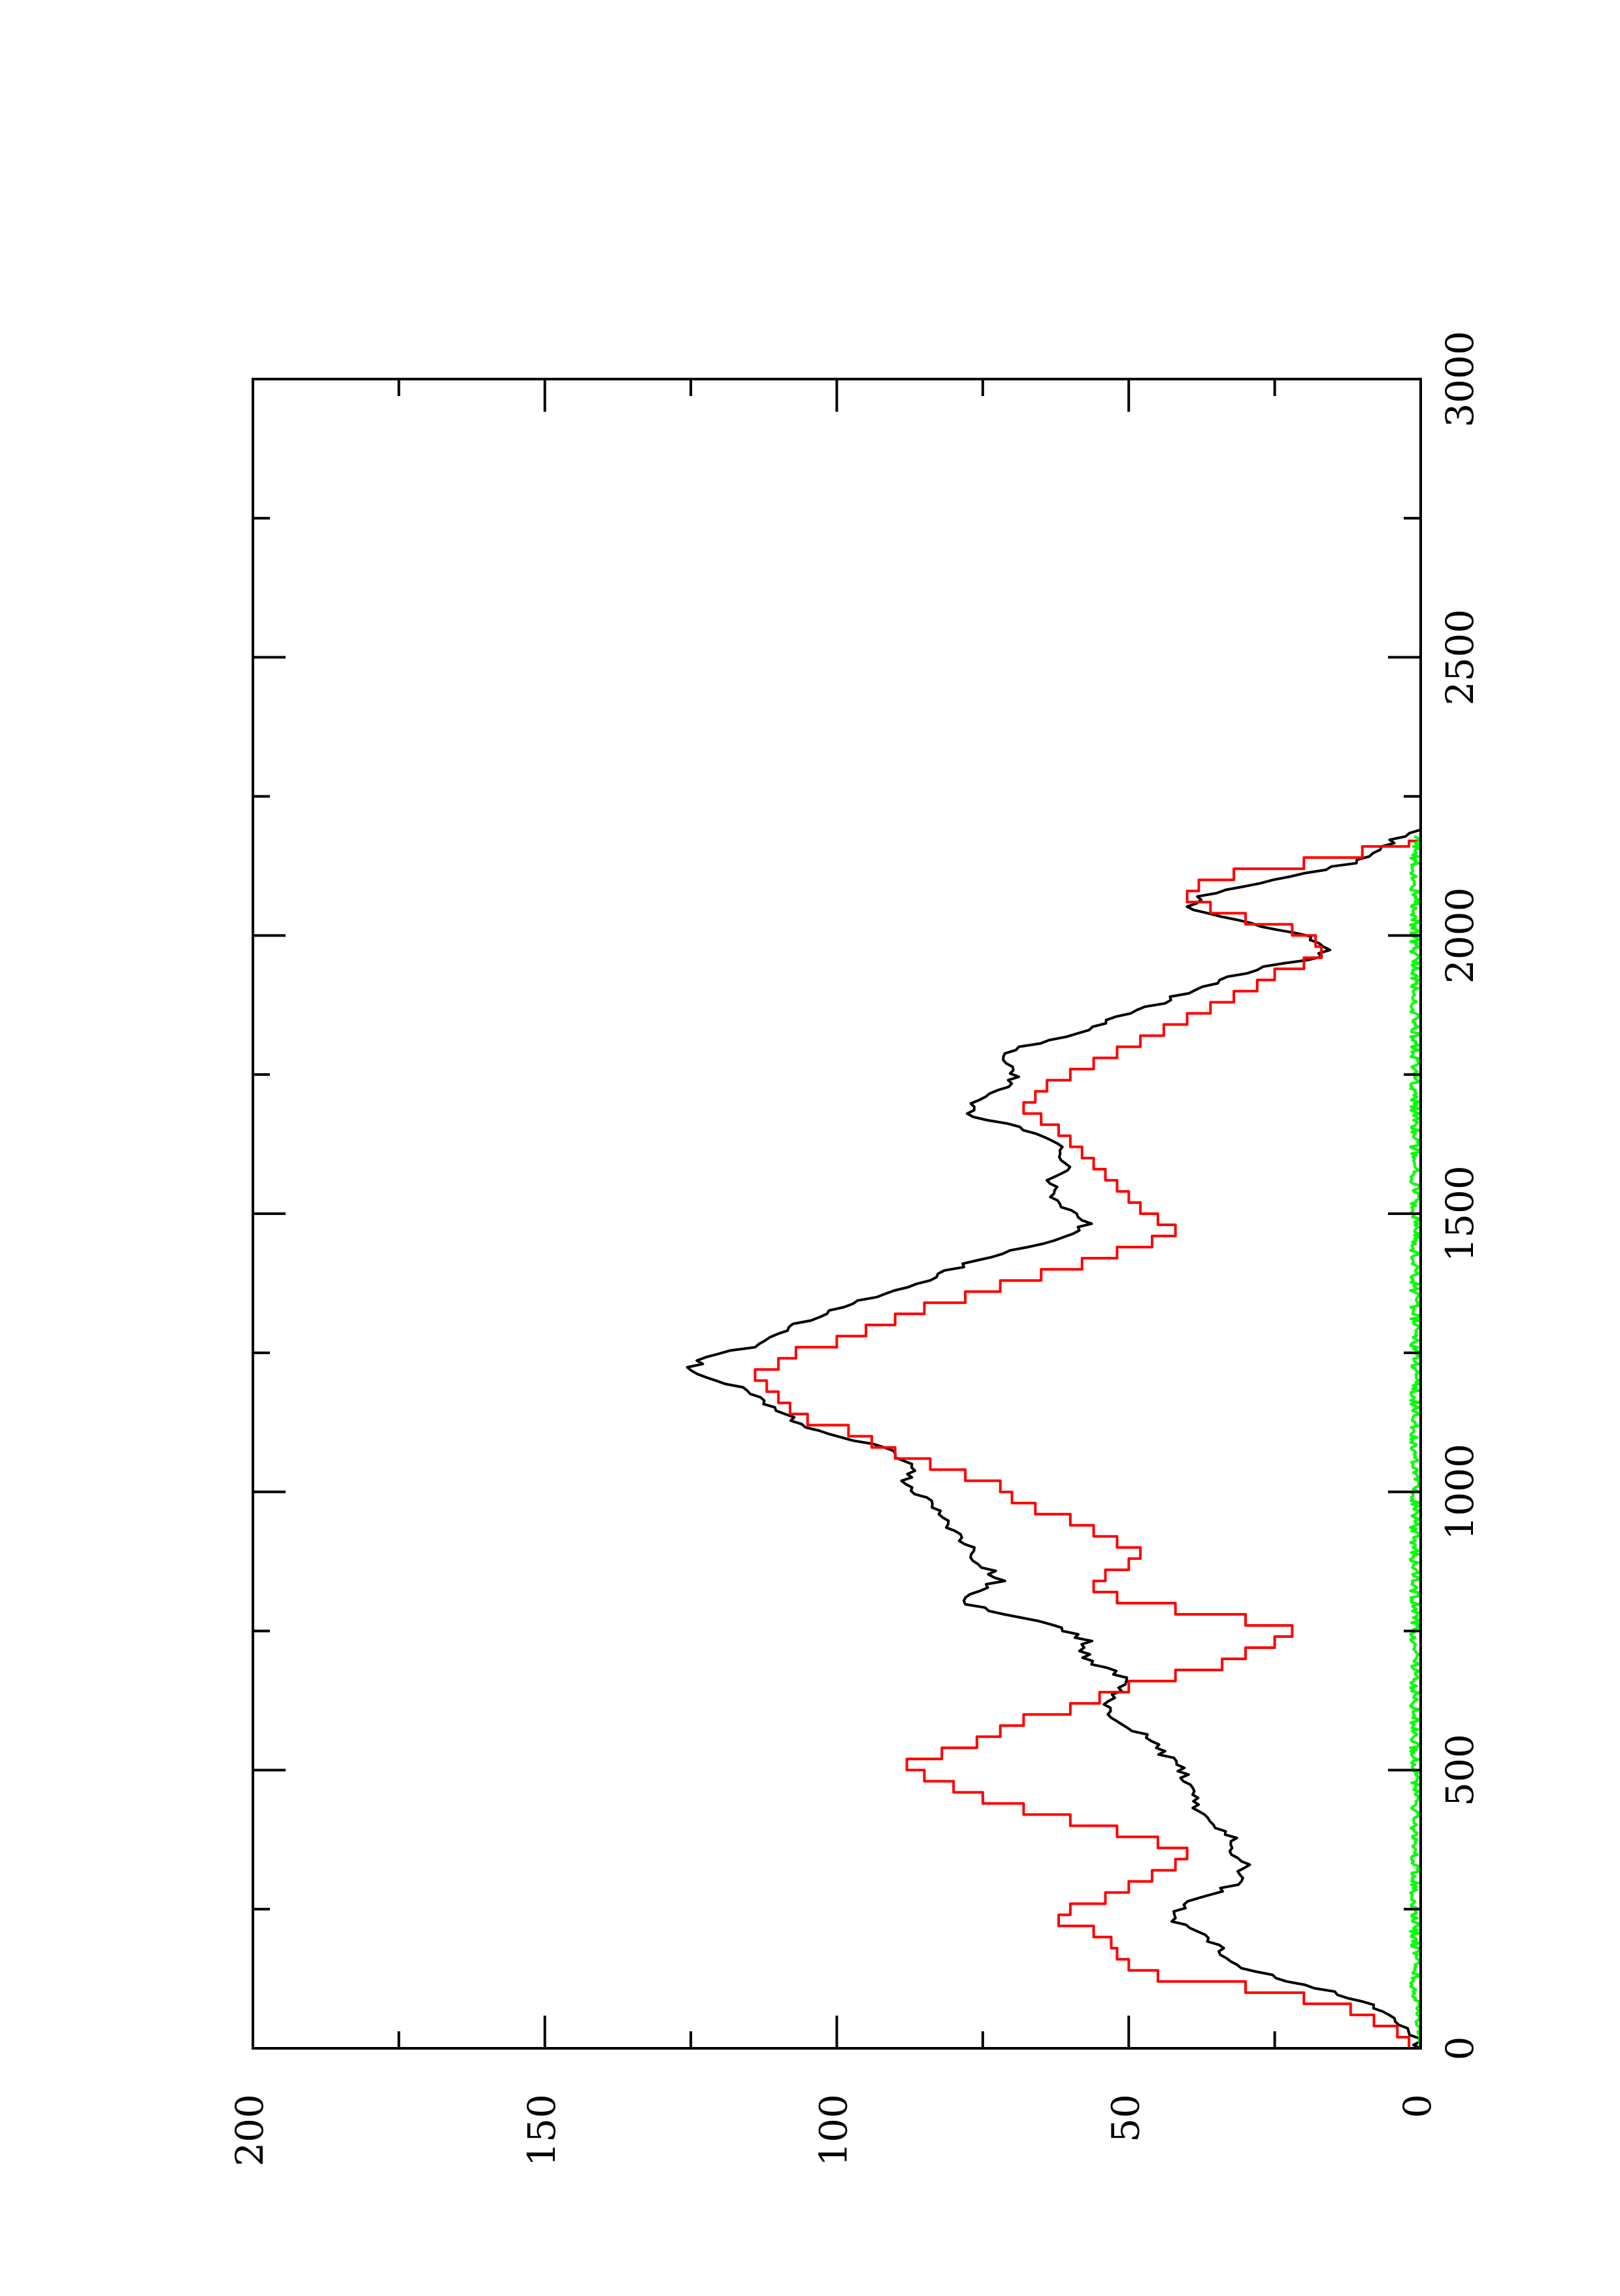  Describe the element at coordinates (1460, 1492) in the screenshot. I see `x-tick-label: 1000` at that location.